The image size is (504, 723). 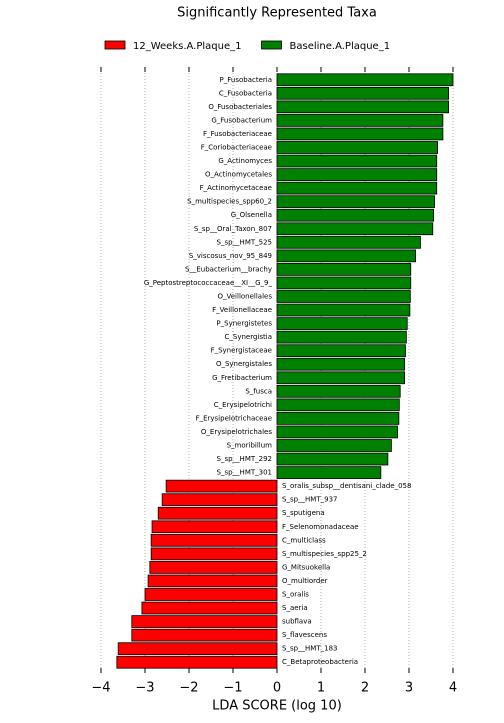 What do you see at coordinates (304, 540) in the screenshot?
I see `category-label: C_multiclass` at bounding box center [304, 540].